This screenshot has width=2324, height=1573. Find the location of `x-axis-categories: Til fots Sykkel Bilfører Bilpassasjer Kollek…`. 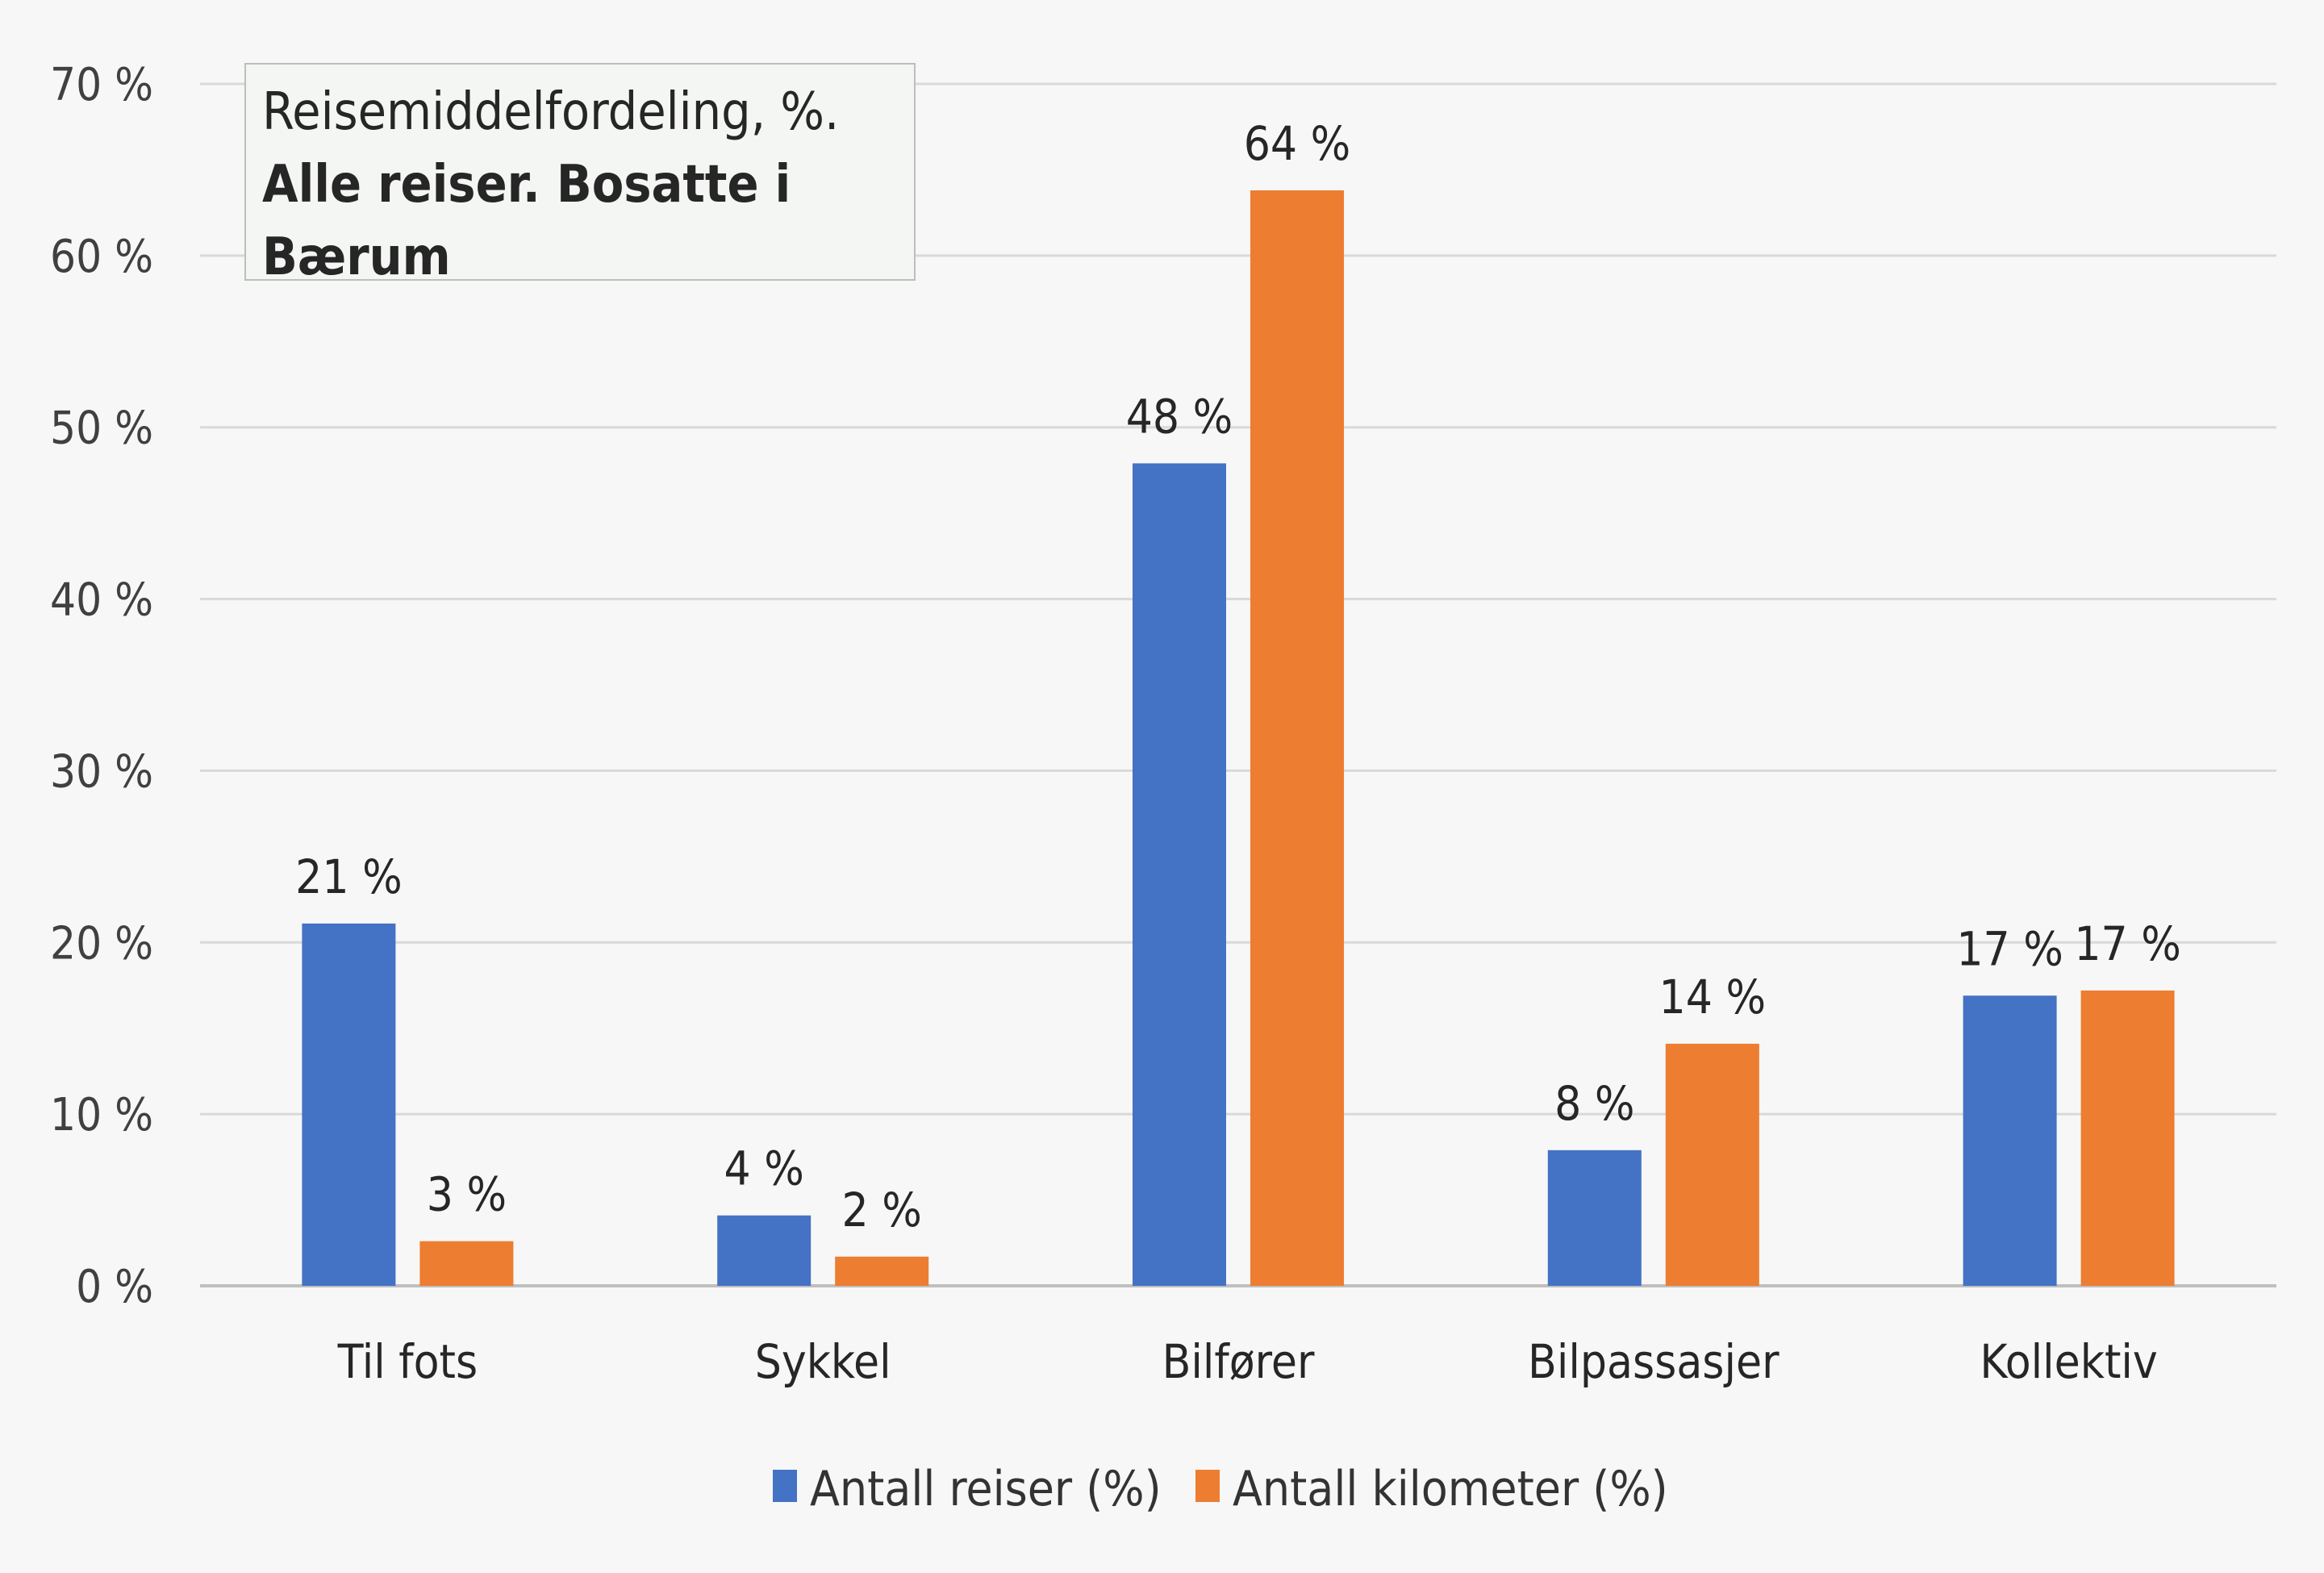

x-axis-categories: Til fots Sykkel Bilfører Bilpassasjer Kollek… is located at coordinates (1247, 1362).